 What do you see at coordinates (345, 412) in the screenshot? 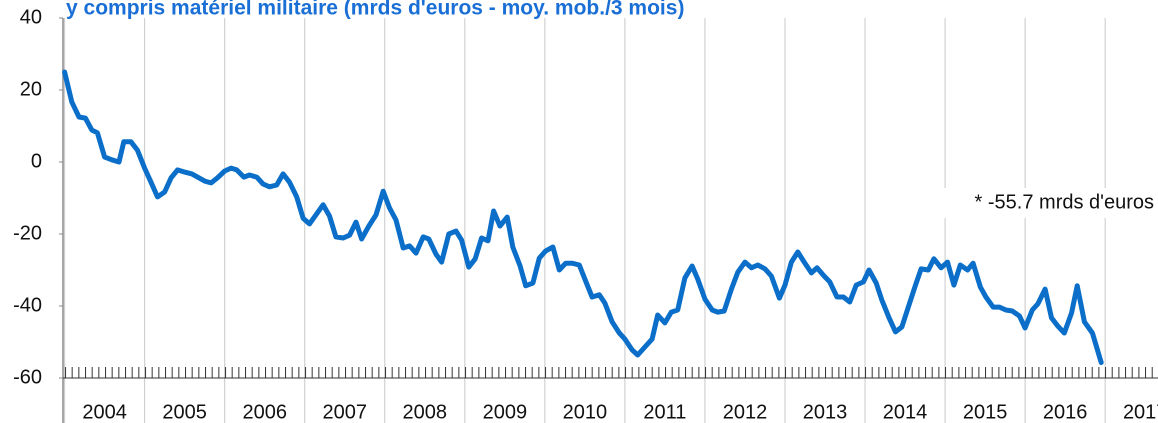
I see `x-tick-label: 2007` at bounding box center [345, 412].